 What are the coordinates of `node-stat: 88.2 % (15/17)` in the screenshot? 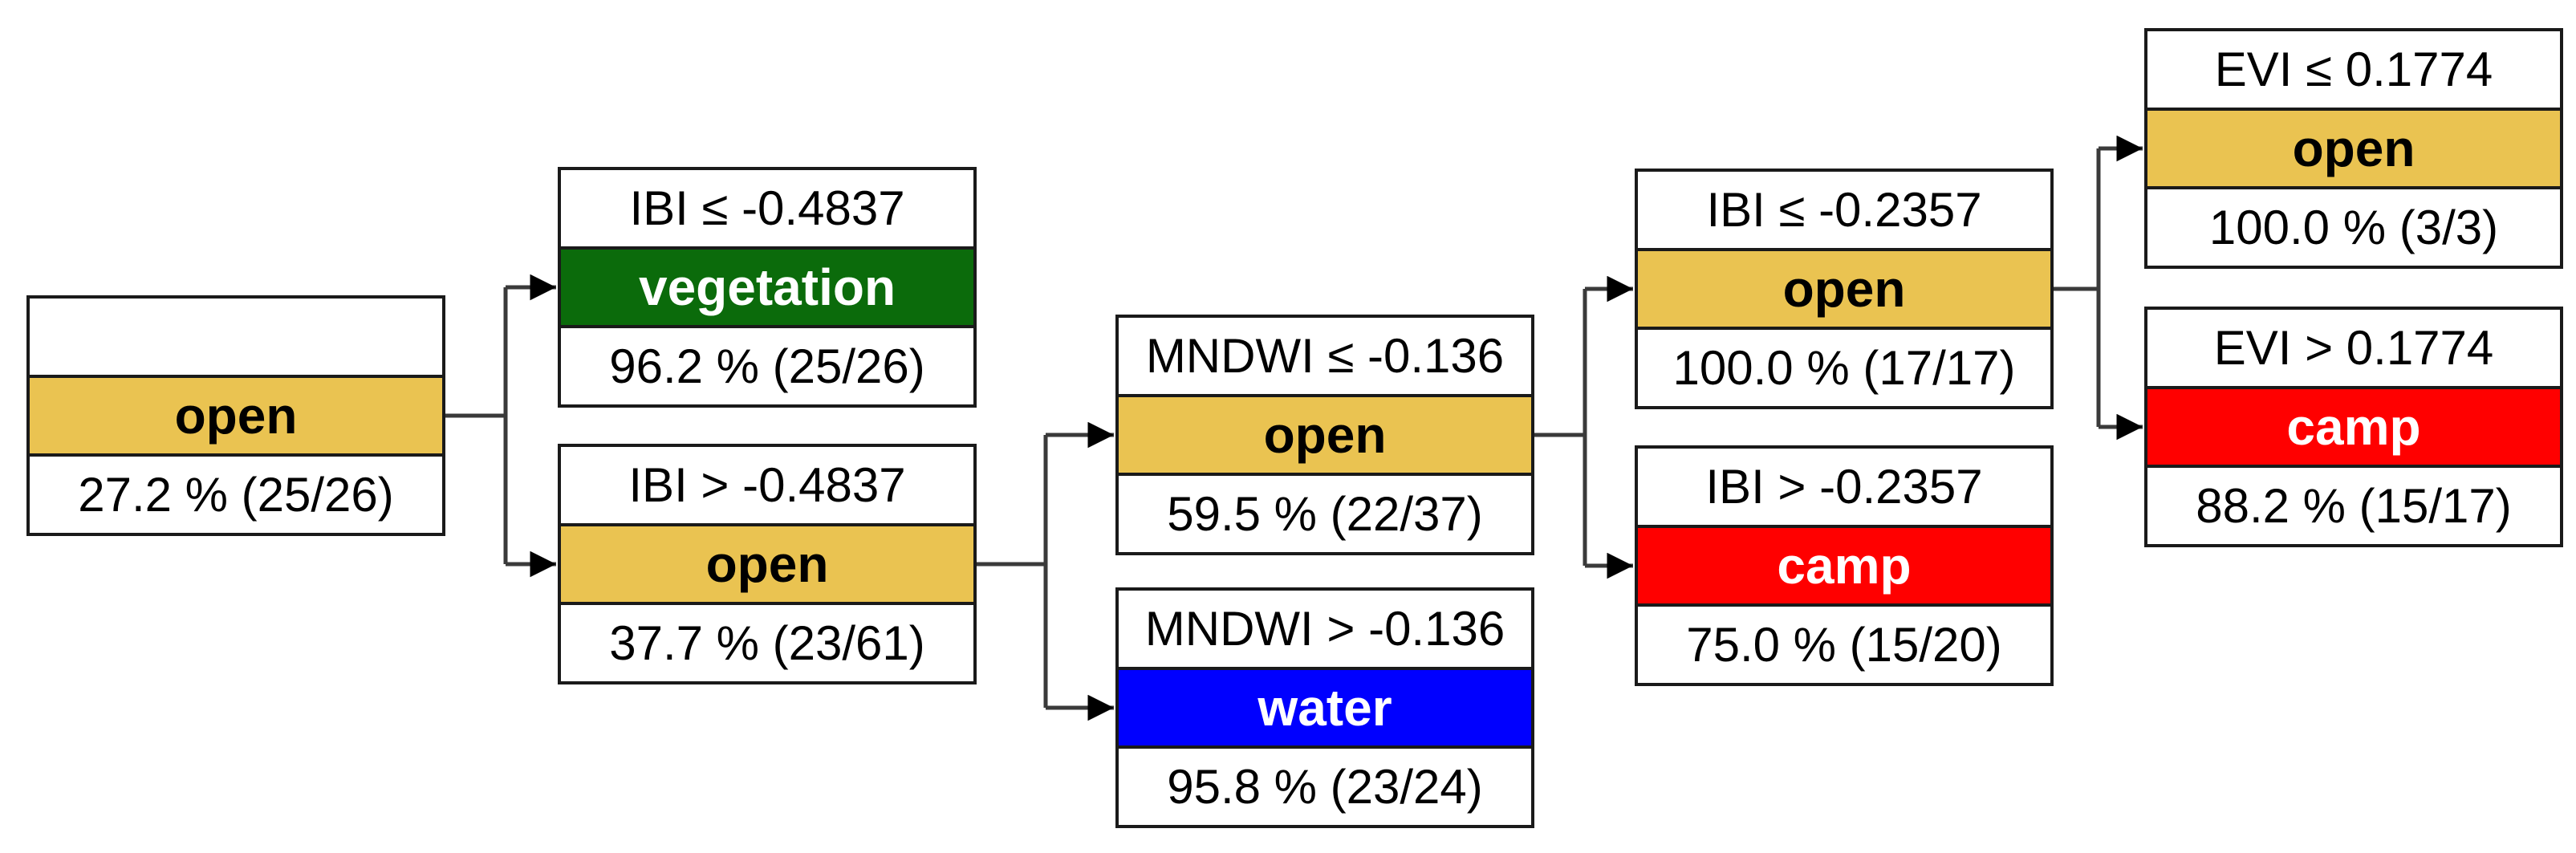 It's located at (2354, 506).